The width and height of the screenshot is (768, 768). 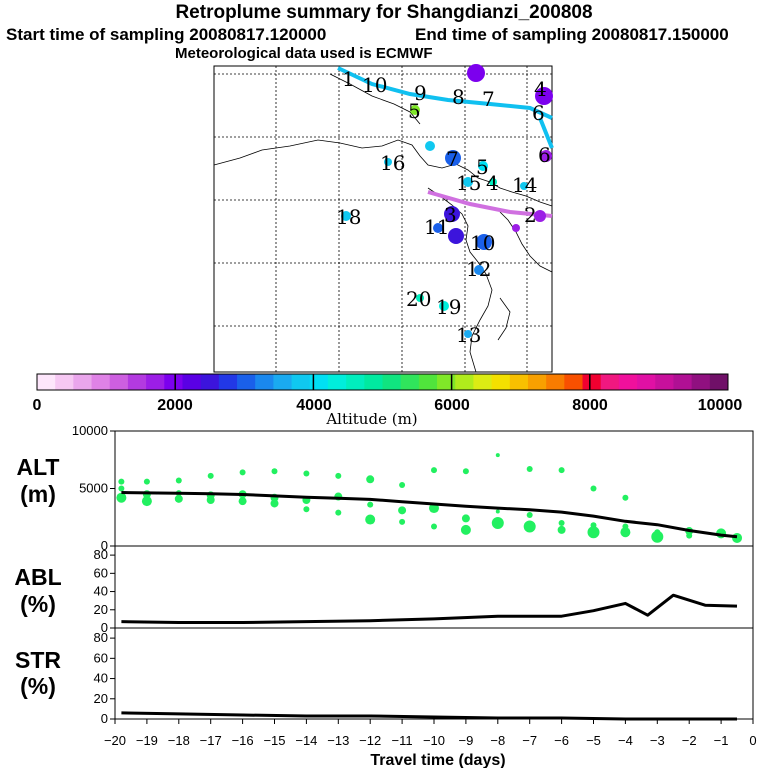 What do you see at coordinates (147, 740) in the screenshot?
I see `x-tick-label: −19` at bounding box center [147, 740].